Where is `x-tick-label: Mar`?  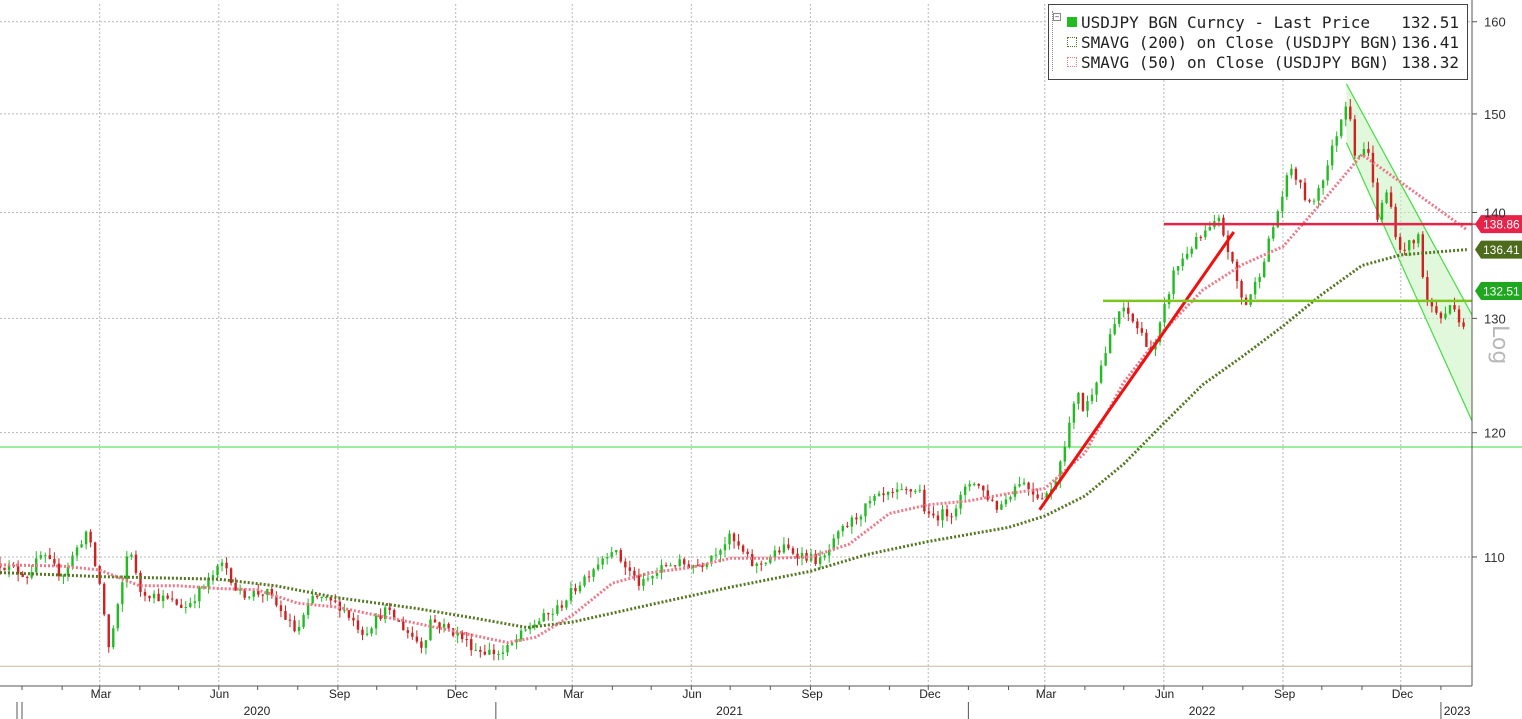 x-tick-label: Mar is located at coordinates (573, 694).